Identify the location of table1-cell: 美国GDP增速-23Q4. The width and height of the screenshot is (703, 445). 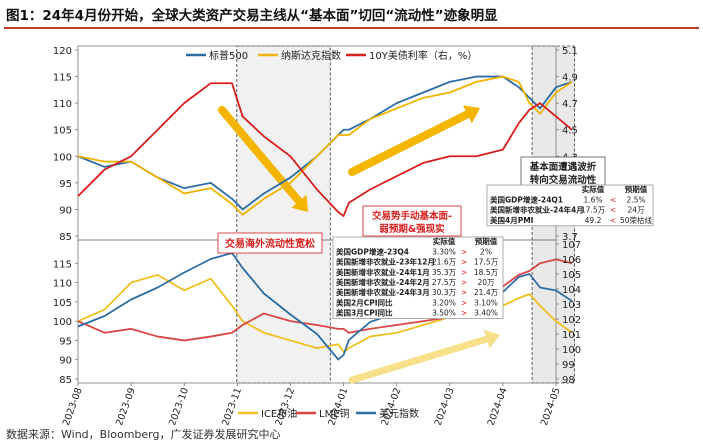
(372, 251).